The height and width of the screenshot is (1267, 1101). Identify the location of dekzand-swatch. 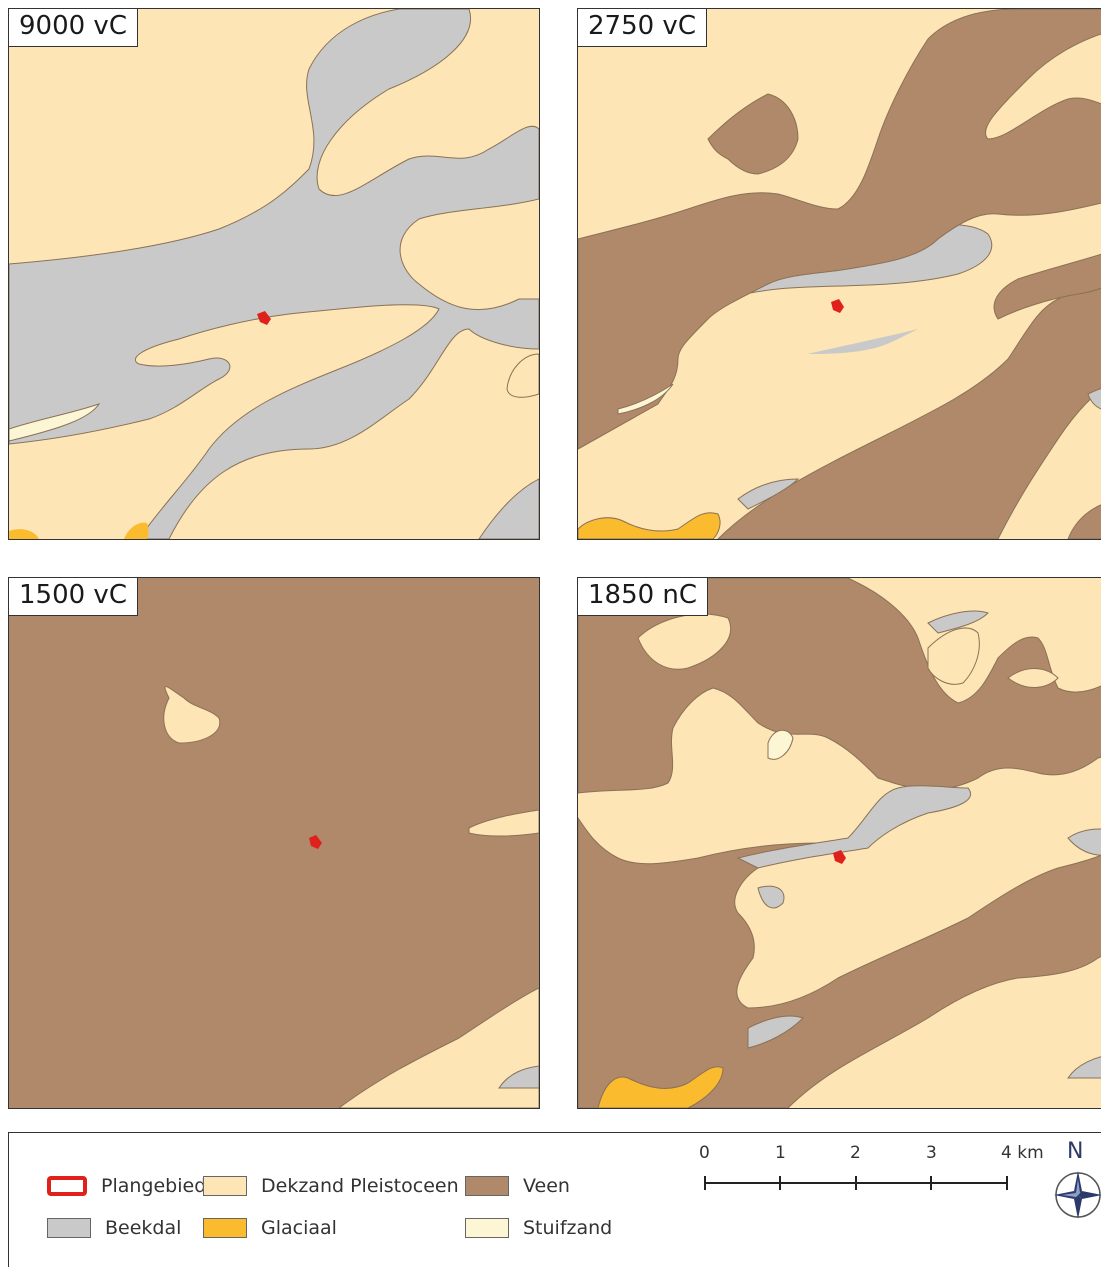
(225, 1186).